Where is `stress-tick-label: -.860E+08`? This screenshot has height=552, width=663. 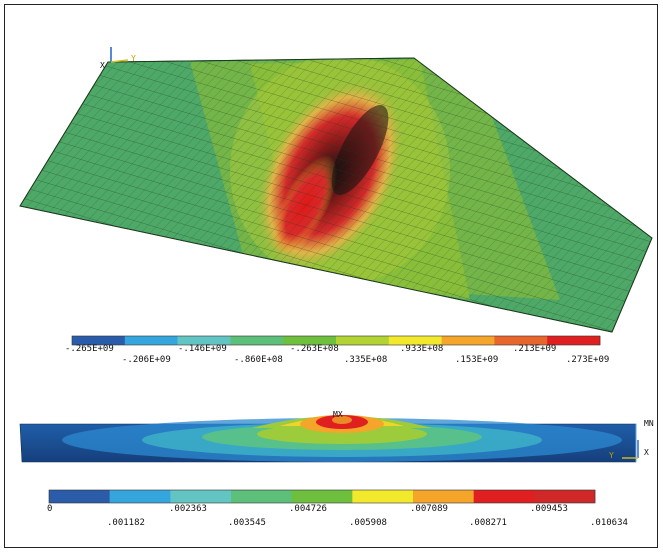 stress-tick-label: -.860E+08 is located at coordinates (258, 360).